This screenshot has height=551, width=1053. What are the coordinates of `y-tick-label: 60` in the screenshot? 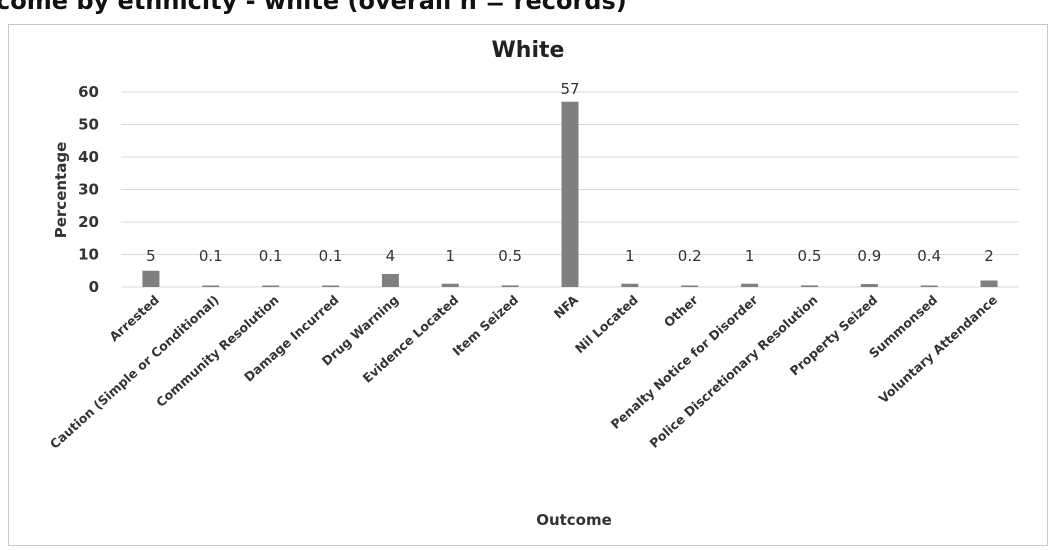 It's located at (88, 92).